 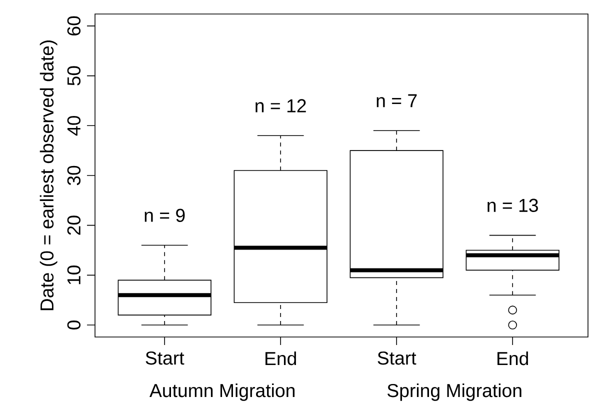 What do you see at coordinates (49, 175) in the screenshot?
I see `y-axis-title: Date (0 = earliest observed date)` at bounding box center [49, 175].